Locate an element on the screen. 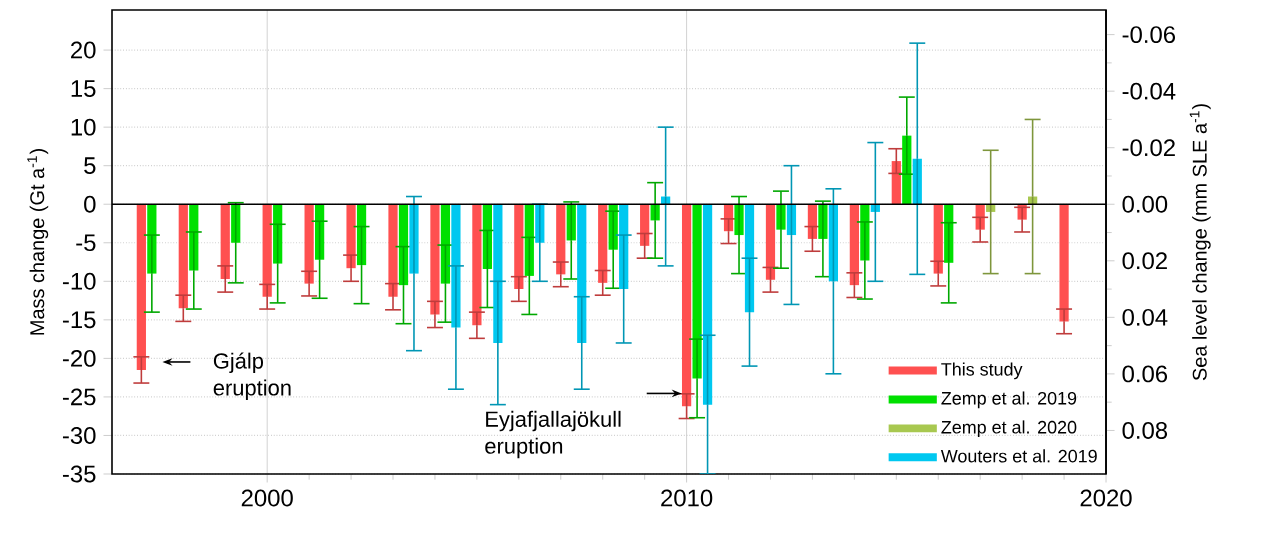 Image resolution: width=1265 pixels, height=536 pixels. y-tick-label: -5 is located at coordinates (86, 243).